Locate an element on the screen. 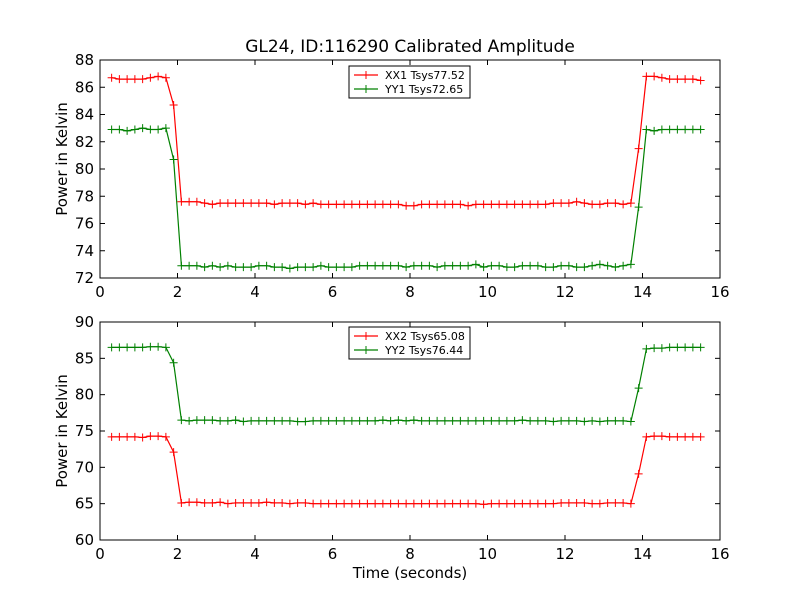 Image resolution: width=800 pixels, height=600 pixels. x-tick-label: 8 is located at coordinates (410, 554).